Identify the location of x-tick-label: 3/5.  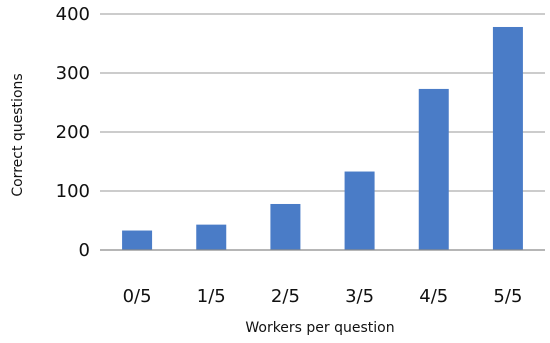
(359, 296).